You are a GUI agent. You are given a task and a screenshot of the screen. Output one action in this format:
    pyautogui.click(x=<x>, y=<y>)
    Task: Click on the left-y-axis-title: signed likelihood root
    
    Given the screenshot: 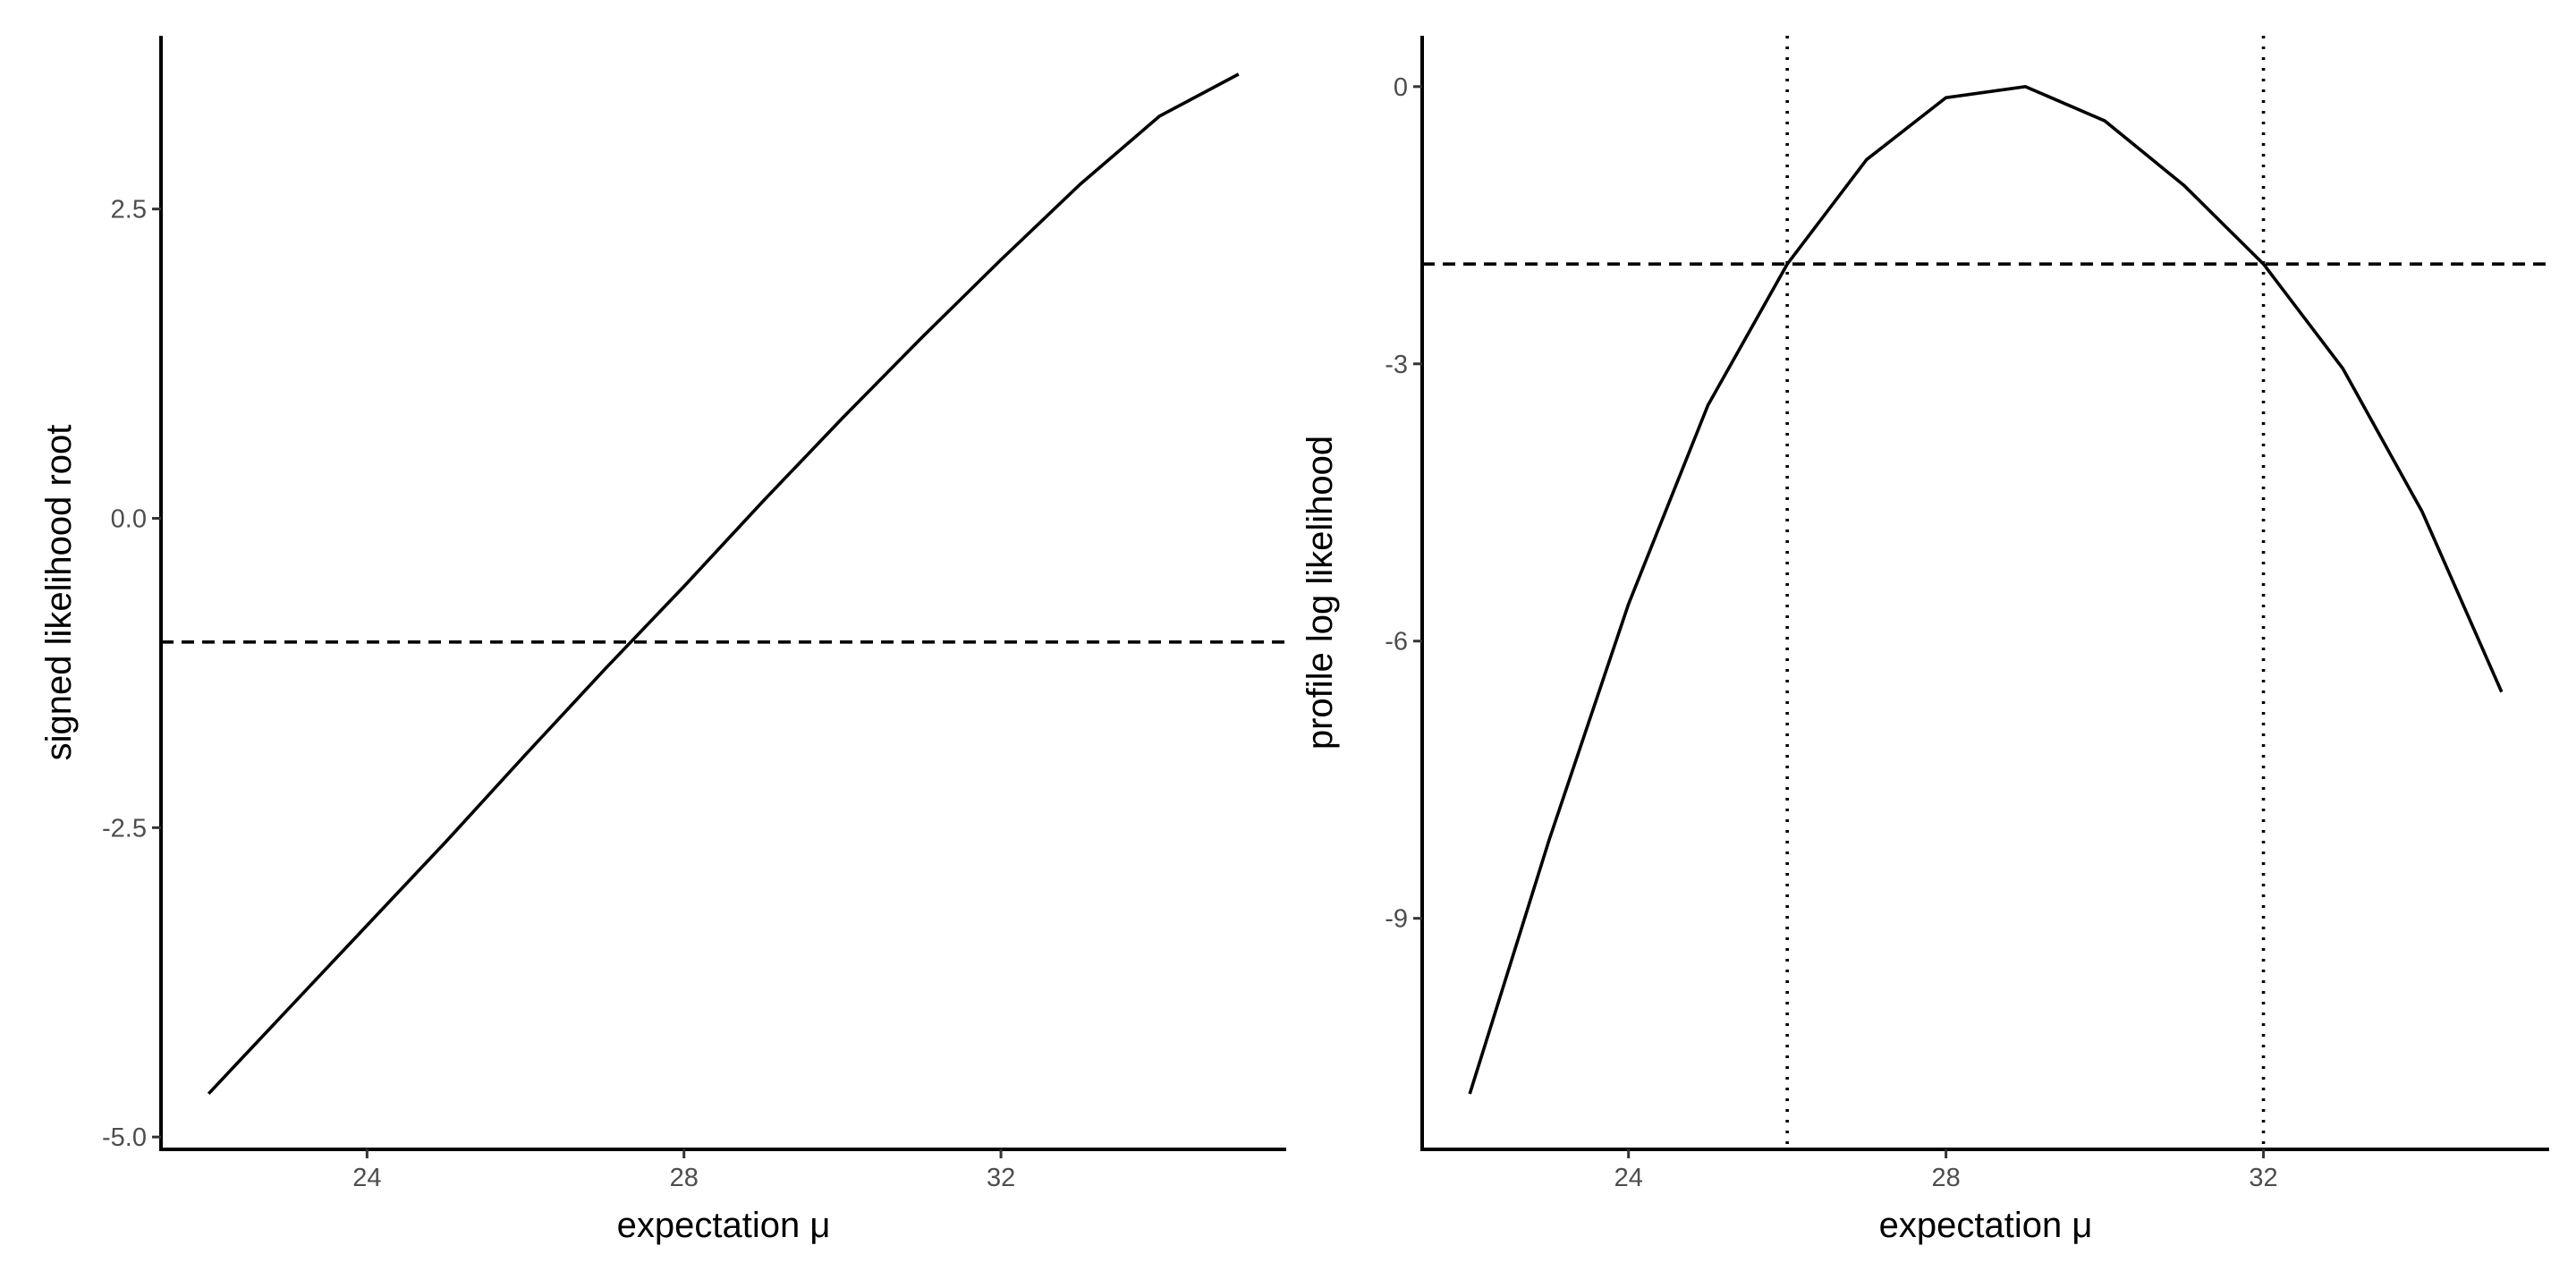 What is the action you would take?
    pyautogui.click(x=59, y=593)
    